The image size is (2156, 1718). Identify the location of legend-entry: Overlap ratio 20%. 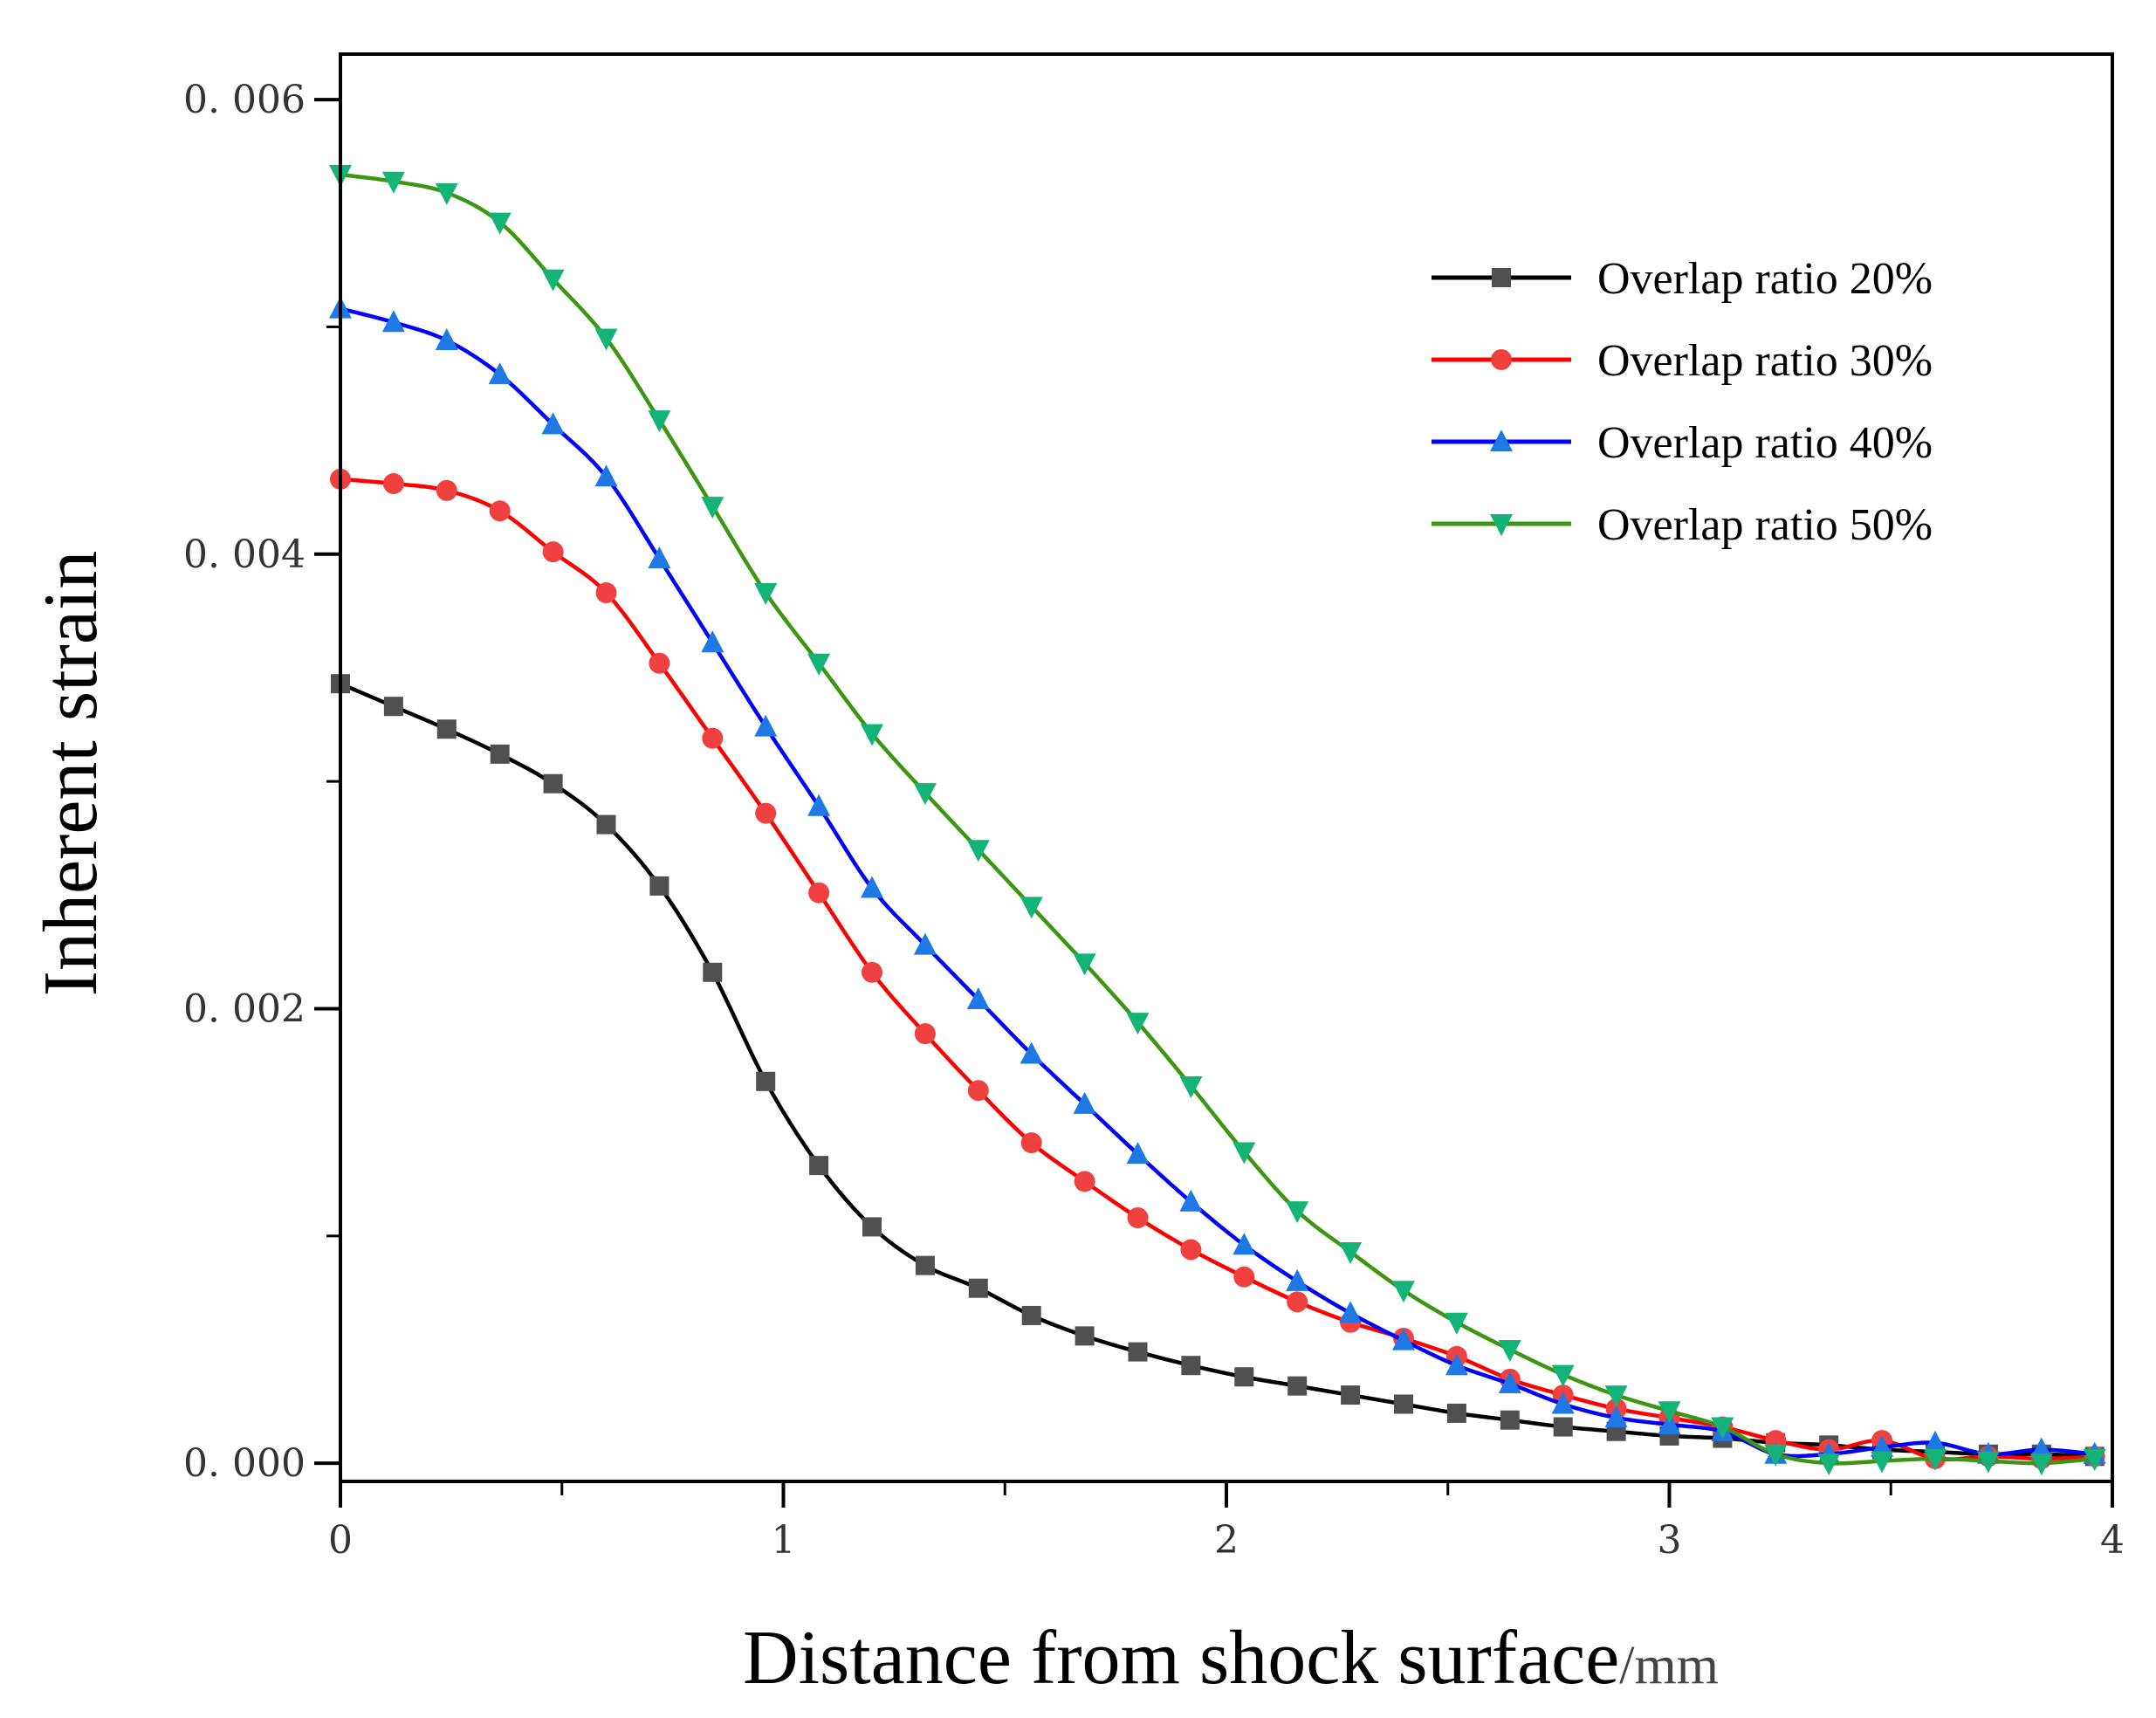
(1682, 279).